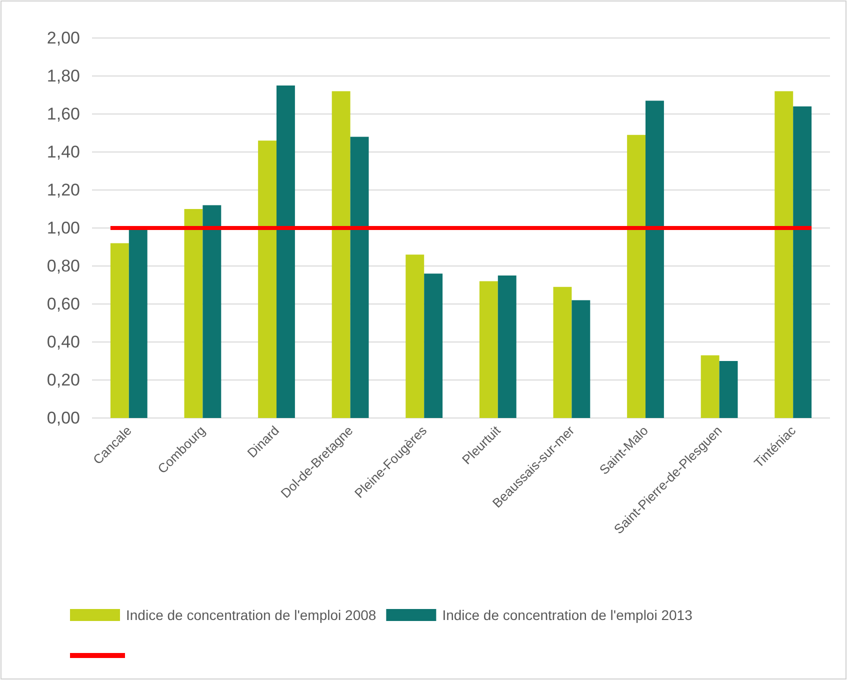 The height and width of the screenshot is (682, 849). Describe the element at coordinates (567, 615) in the screenshot. I see `legend-label: Indice de concentration de l'emploi 2013` at that location.